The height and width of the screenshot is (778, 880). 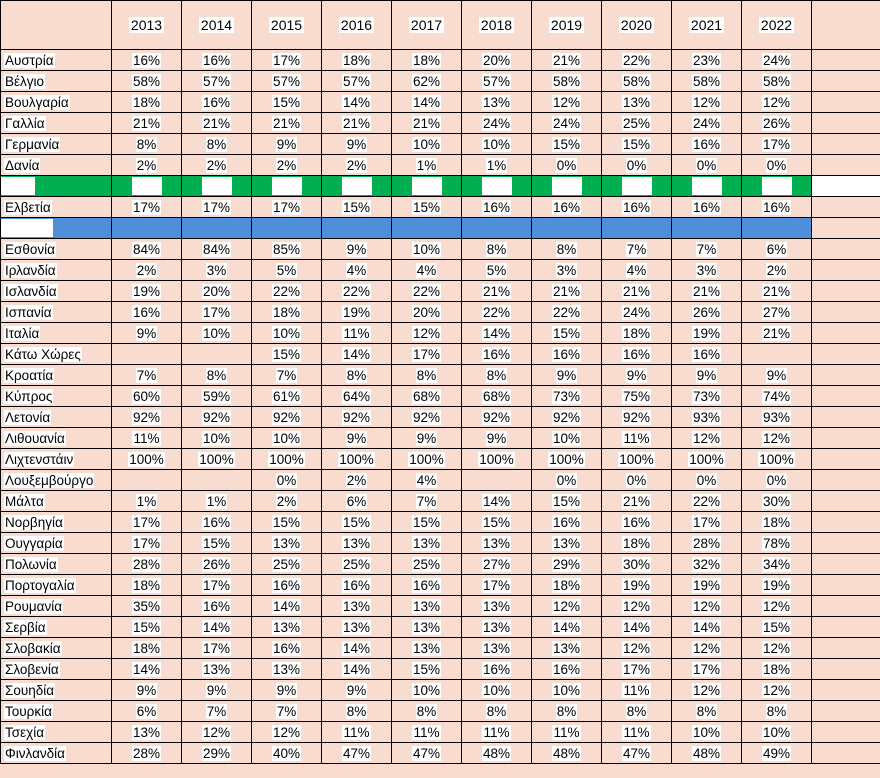 What do you see at coordinates (356, 459) in the screenshot?
I see `percent-value: 100%` at bounding box center [356, 459].